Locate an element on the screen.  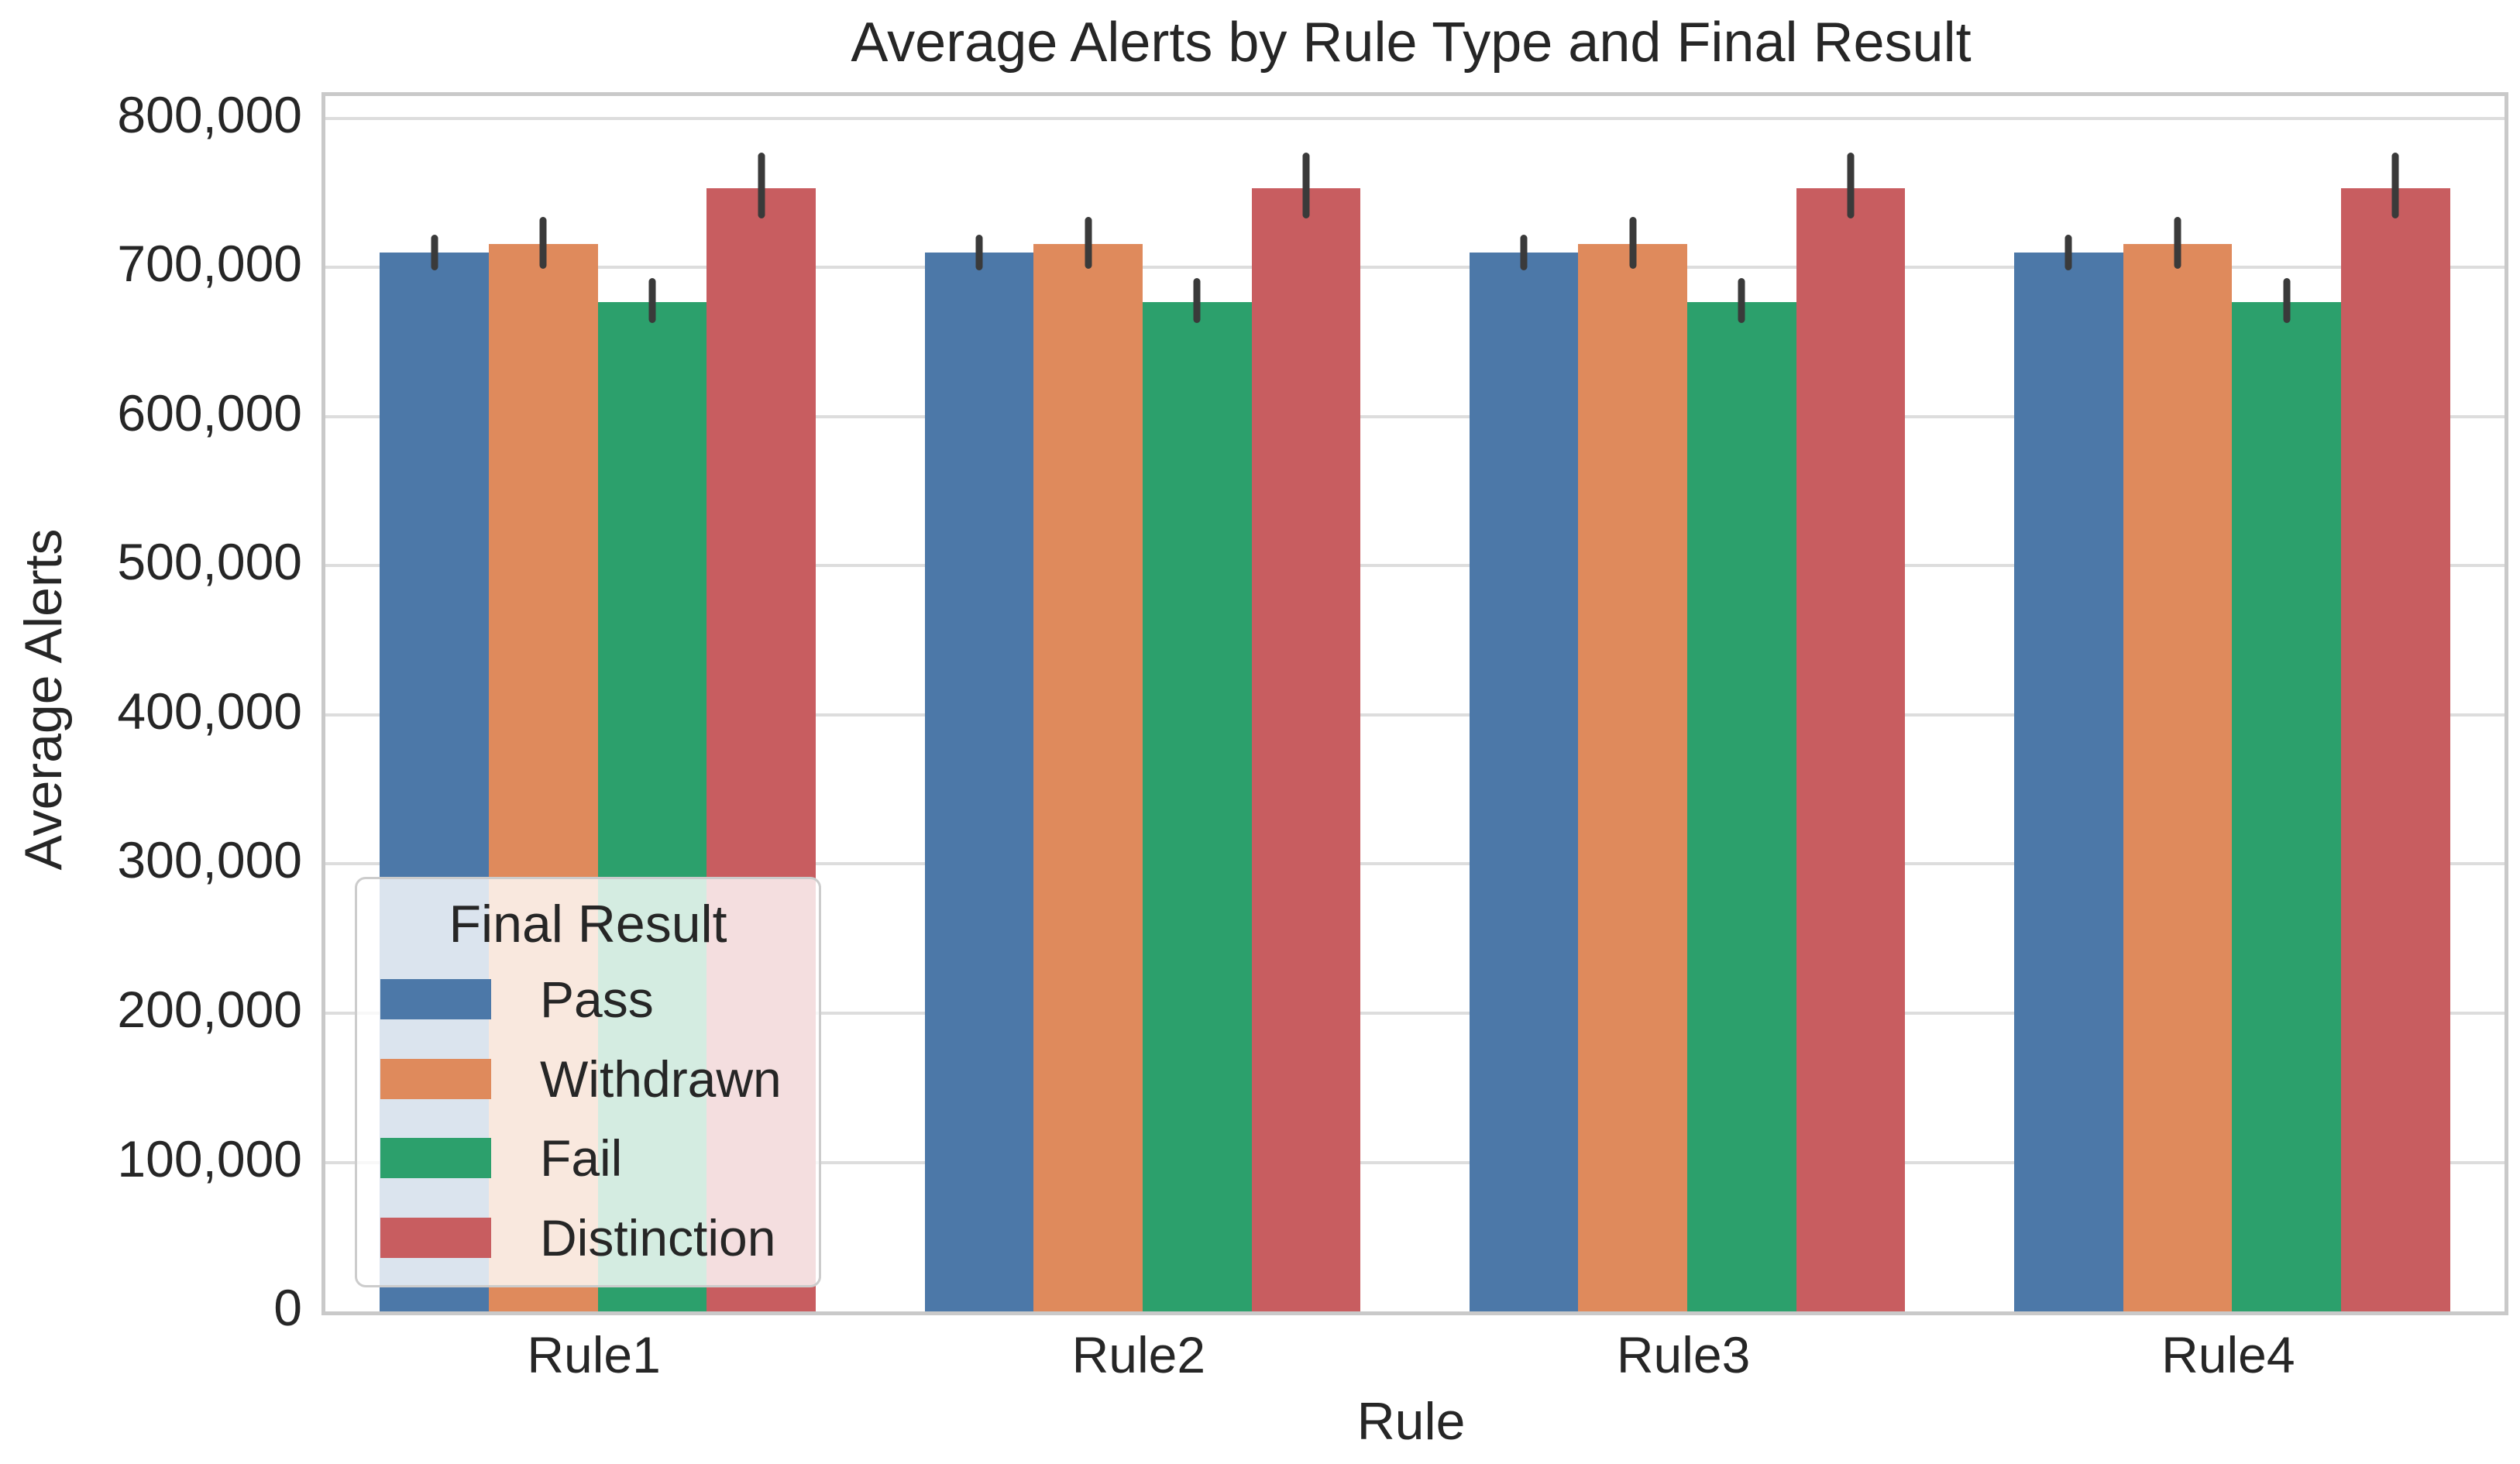
bar-rule4-distinction is located at coordinates (2396, 749).